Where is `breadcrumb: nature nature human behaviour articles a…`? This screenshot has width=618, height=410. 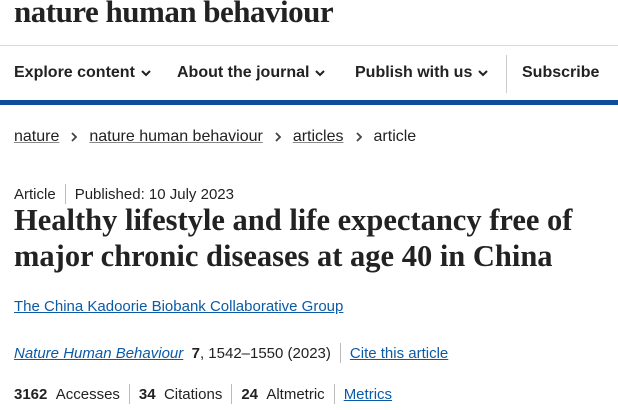 breadcrumb: nature nature human behaviour articles a… is located at coordinates (215, 137).